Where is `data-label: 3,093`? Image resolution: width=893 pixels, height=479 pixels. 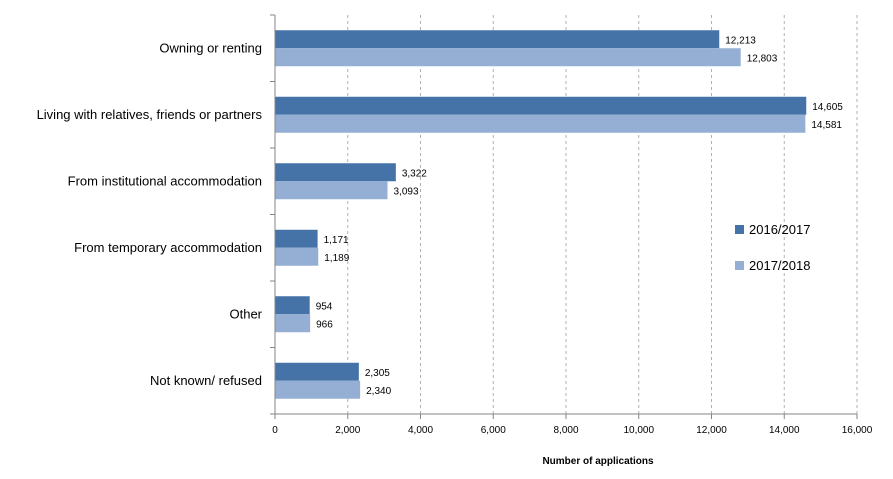
data-label: 3,093 is located at coordinates (406, 191).